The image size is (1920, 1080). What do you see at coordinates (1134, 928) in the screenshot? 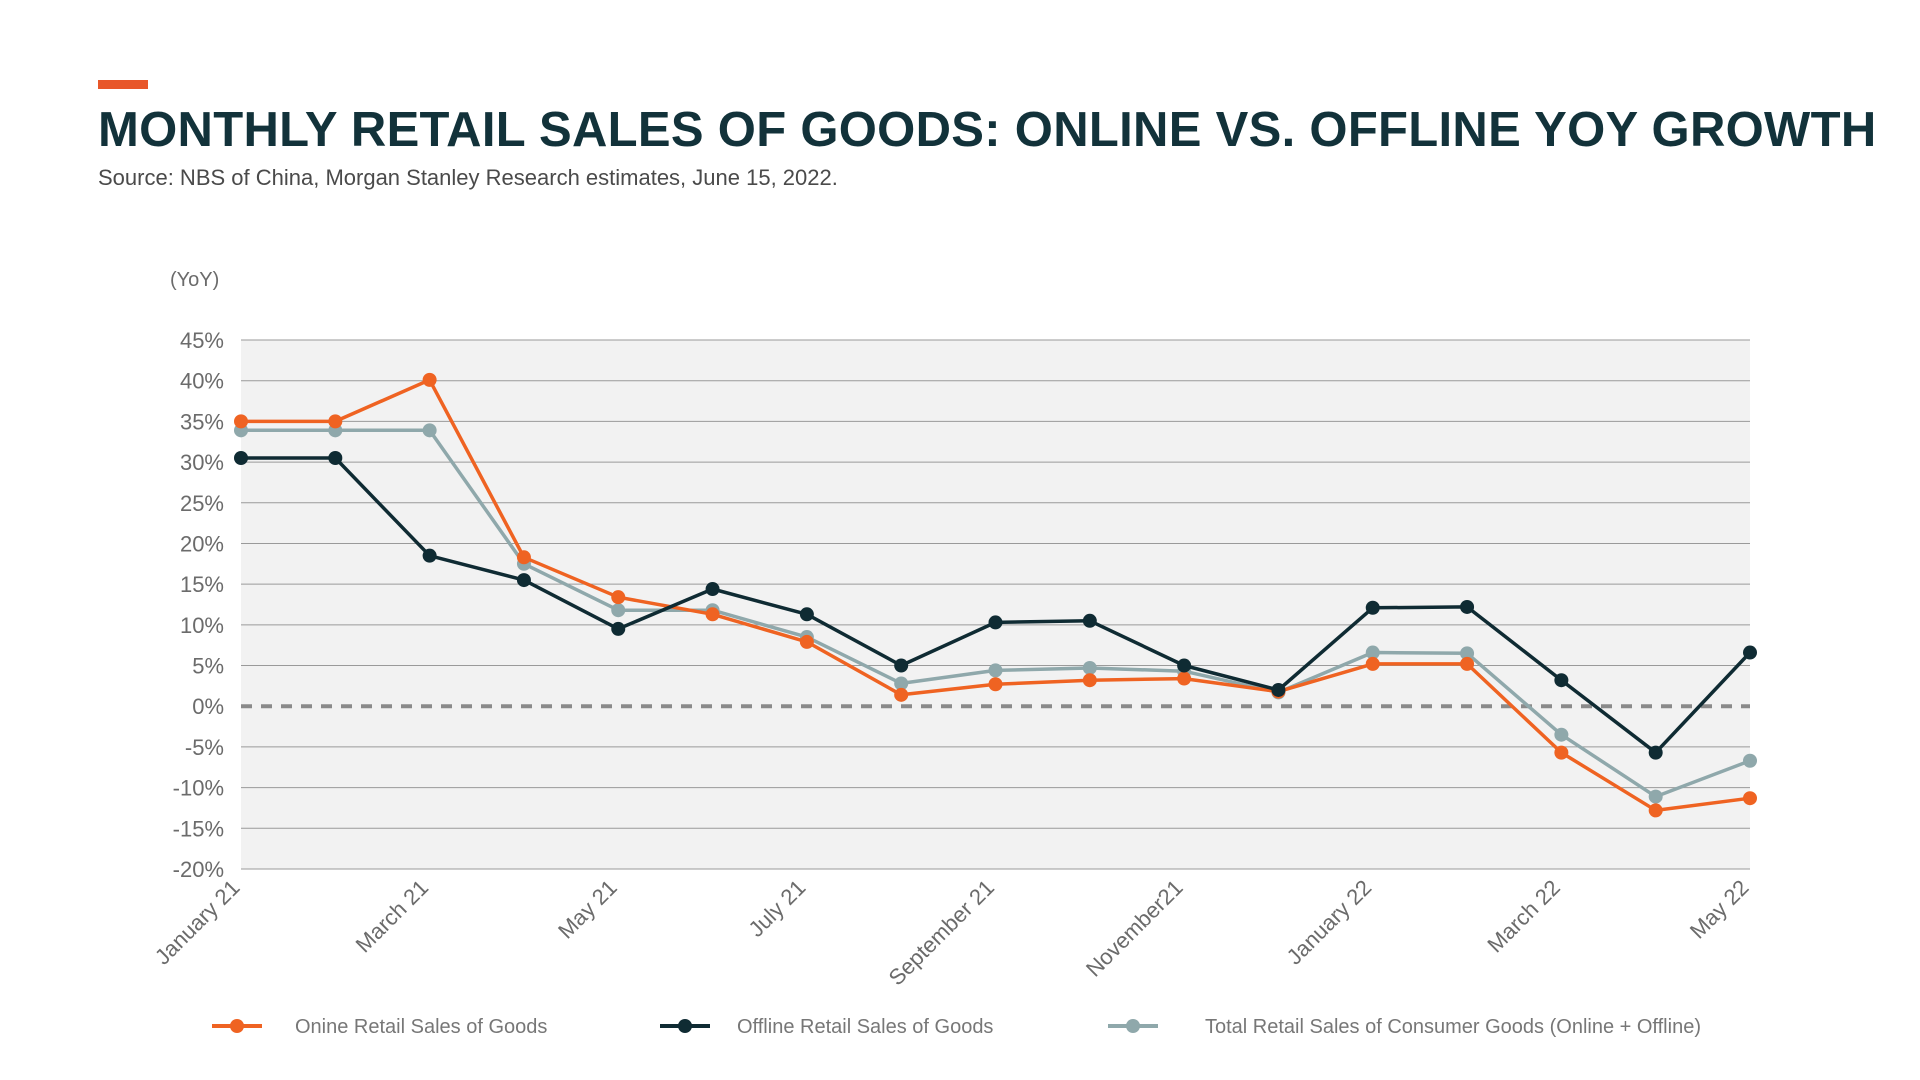
I see `x-tick-label: November21` at bounding box center [1134, 928].